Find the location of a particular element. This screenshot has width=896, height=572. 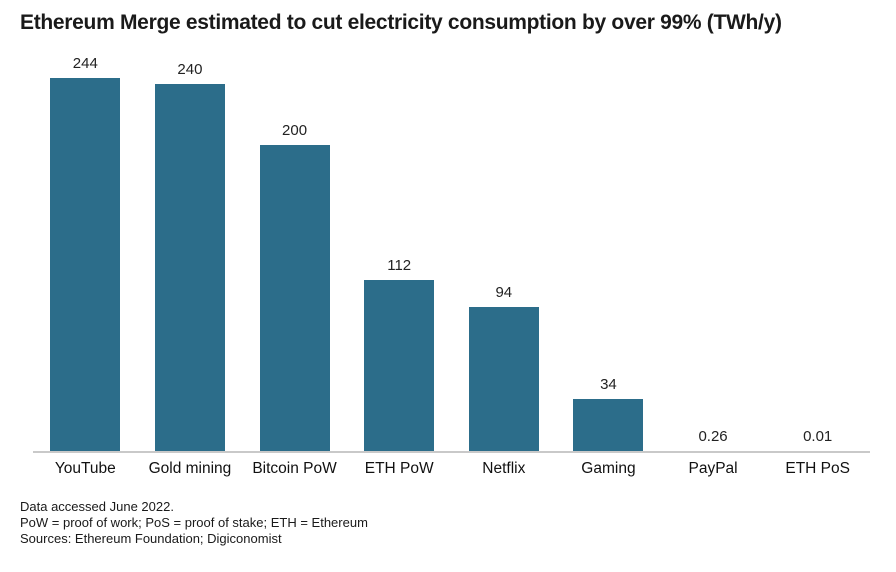

x-label-netflix: Netflix is located at coordinates (504, 468).